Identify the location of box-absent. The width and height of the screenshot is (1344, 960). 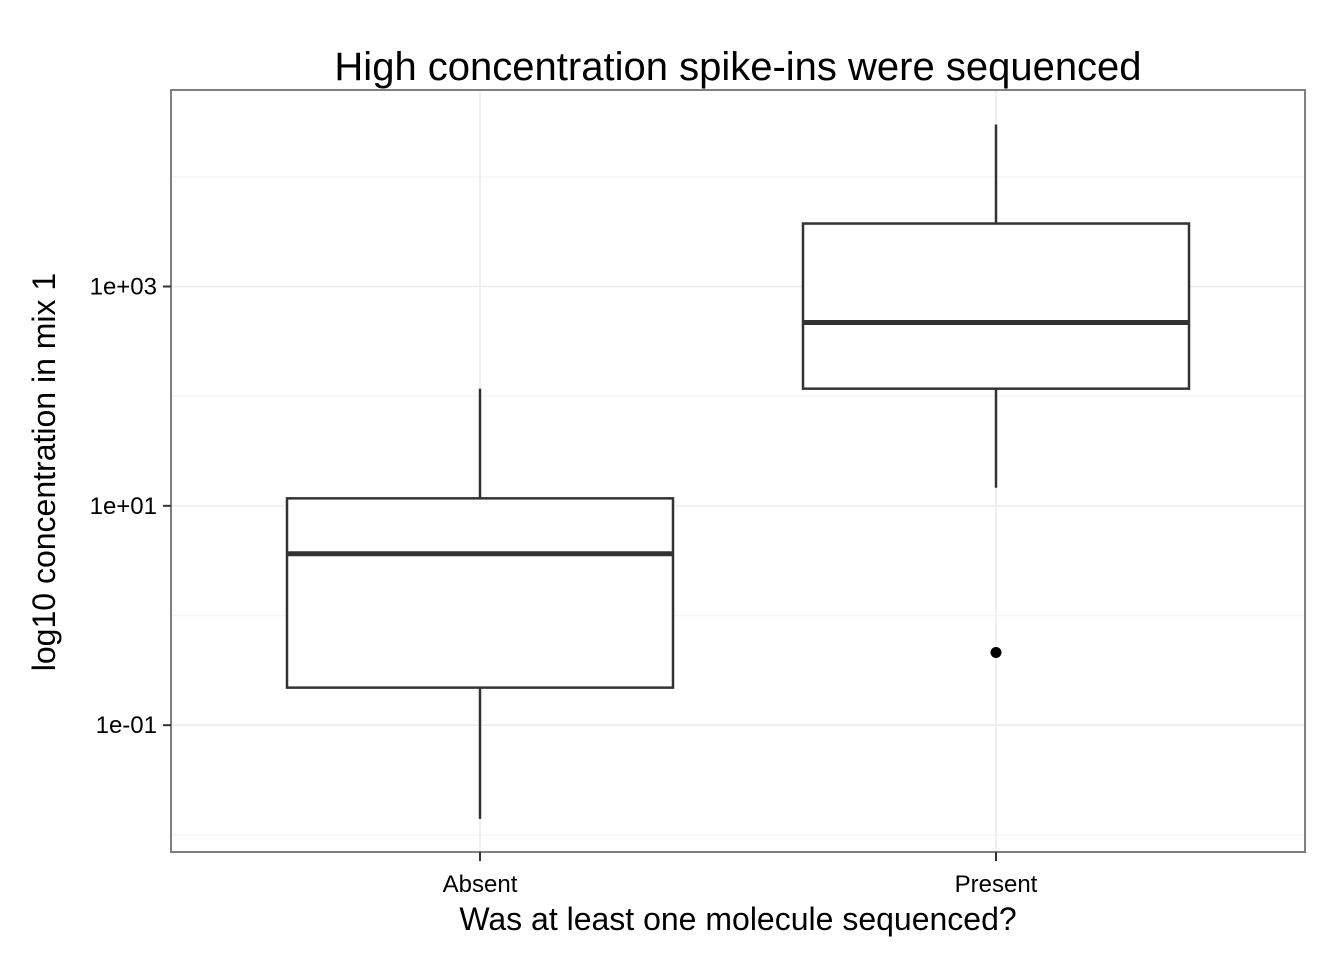
(480, 603).